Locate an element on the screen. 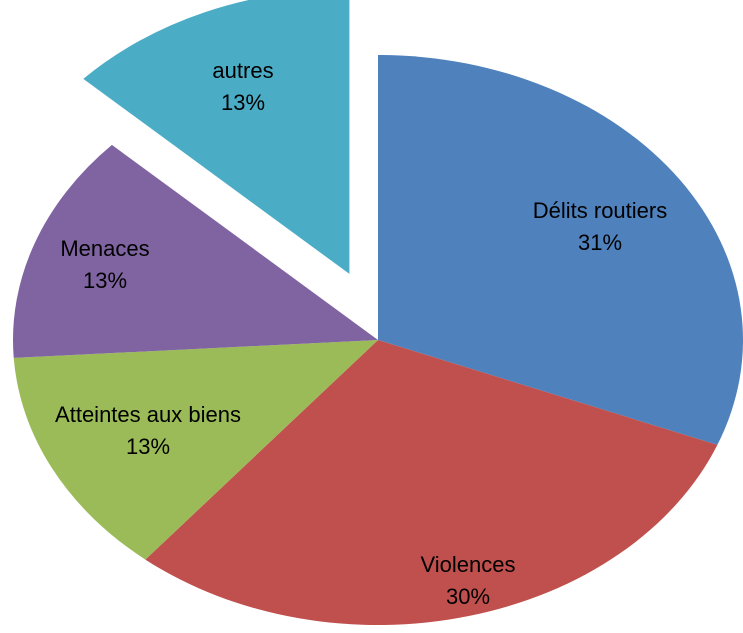 This screenshot has height=633, width=743. slice-value-label: 30% is located at coordinates (468, 596).